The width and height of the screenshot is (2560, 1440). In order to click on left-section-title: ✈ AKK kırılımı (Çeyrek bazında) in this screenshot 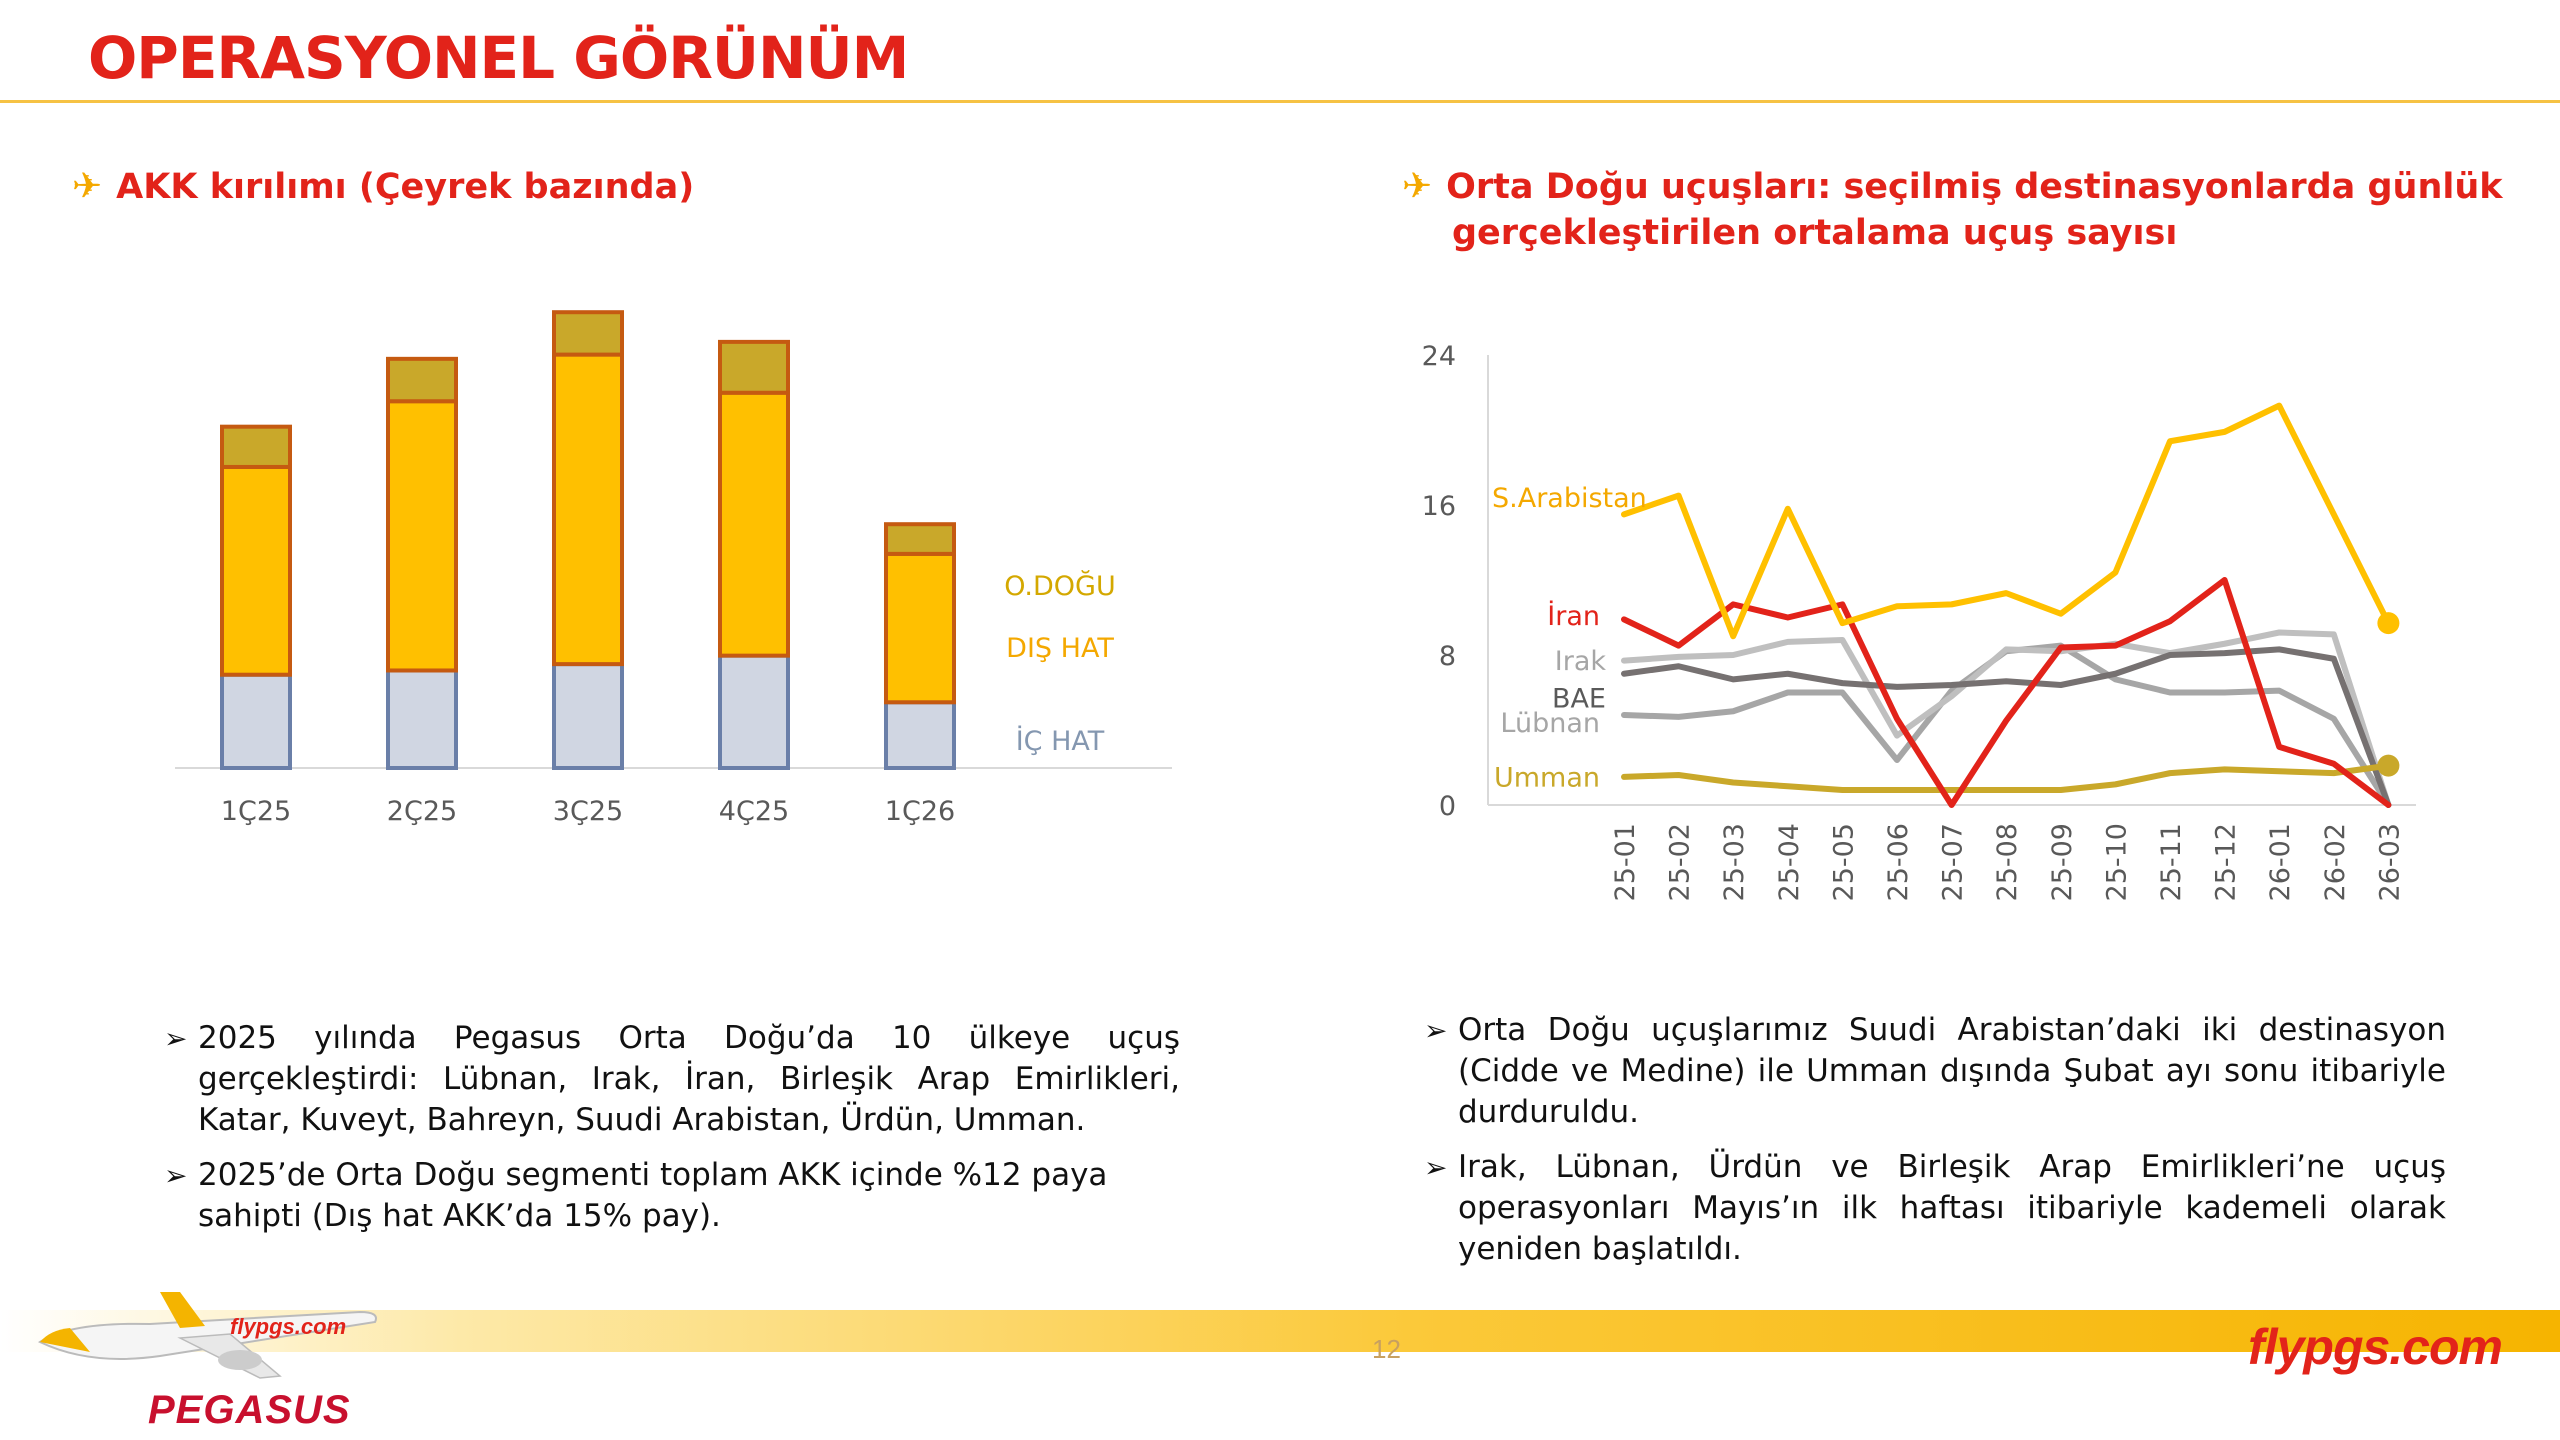, I will do `click(383, 187)`.